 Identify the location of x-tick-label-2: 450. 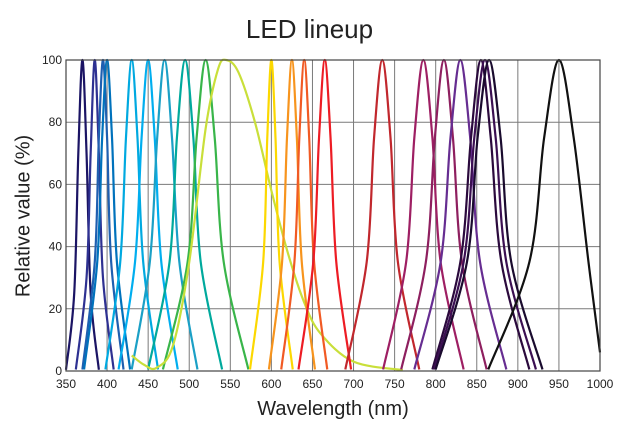
(148, 384).